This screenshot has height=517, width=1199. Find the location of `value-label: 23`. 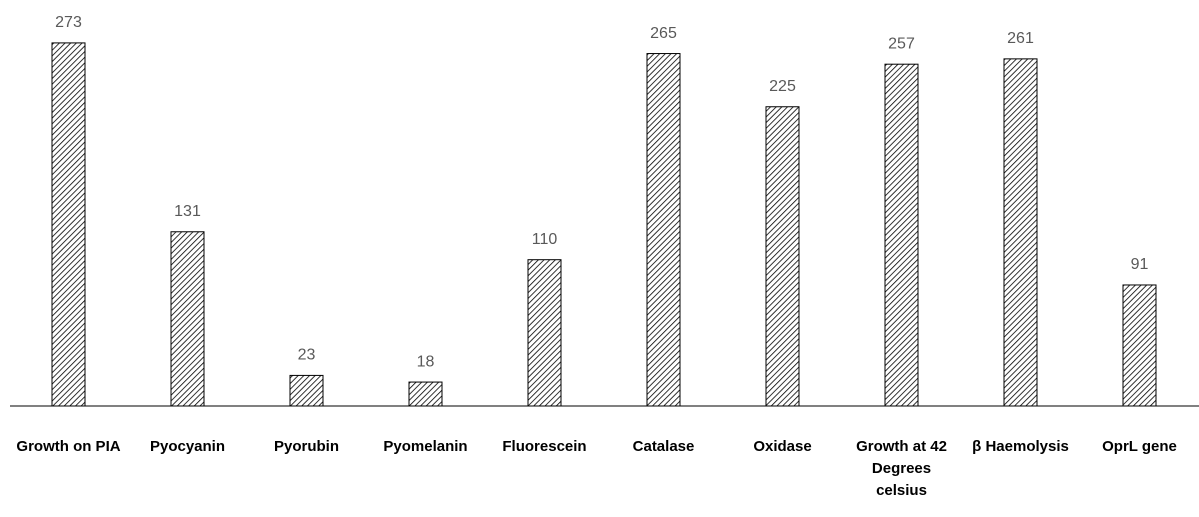

value-label: 23 is located at coordinates (307, 355).